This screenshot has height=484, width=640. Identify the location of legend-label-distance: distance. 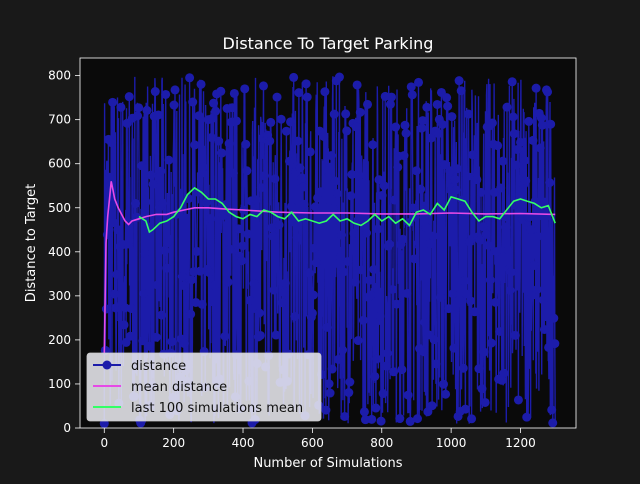
(158, 366).